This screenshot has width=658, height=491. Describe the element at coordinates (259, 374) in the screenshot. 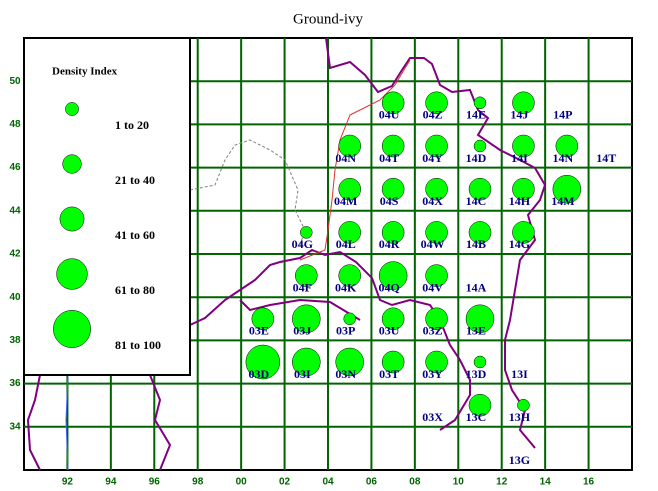

I see `tetrad-label: 03D` at that location.